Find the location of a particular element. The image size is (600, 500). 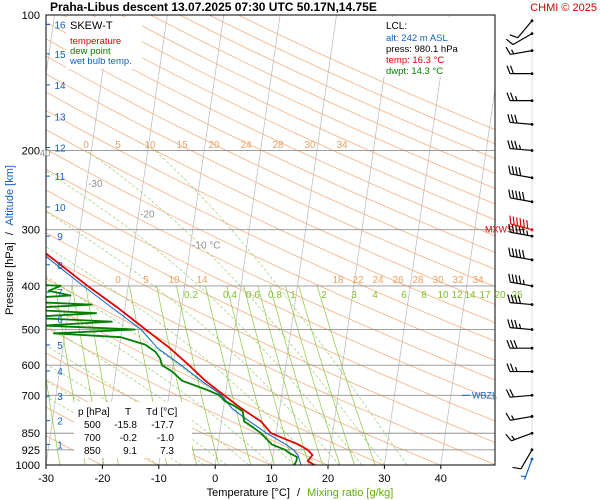

moist-adiabat-label: 18 is located at coordinates (338, 280).